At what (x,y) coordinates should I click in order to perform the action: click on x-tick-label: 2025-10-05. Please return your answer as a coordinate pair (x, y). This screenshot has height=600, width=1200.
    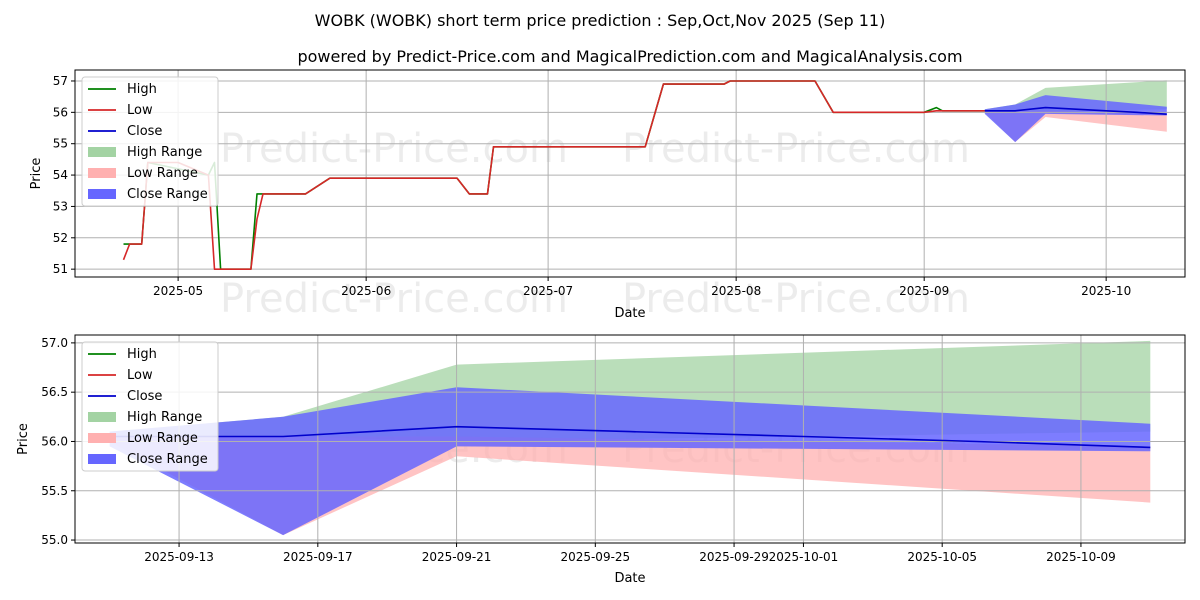
    Looking at the image, I should click on (942, 557).